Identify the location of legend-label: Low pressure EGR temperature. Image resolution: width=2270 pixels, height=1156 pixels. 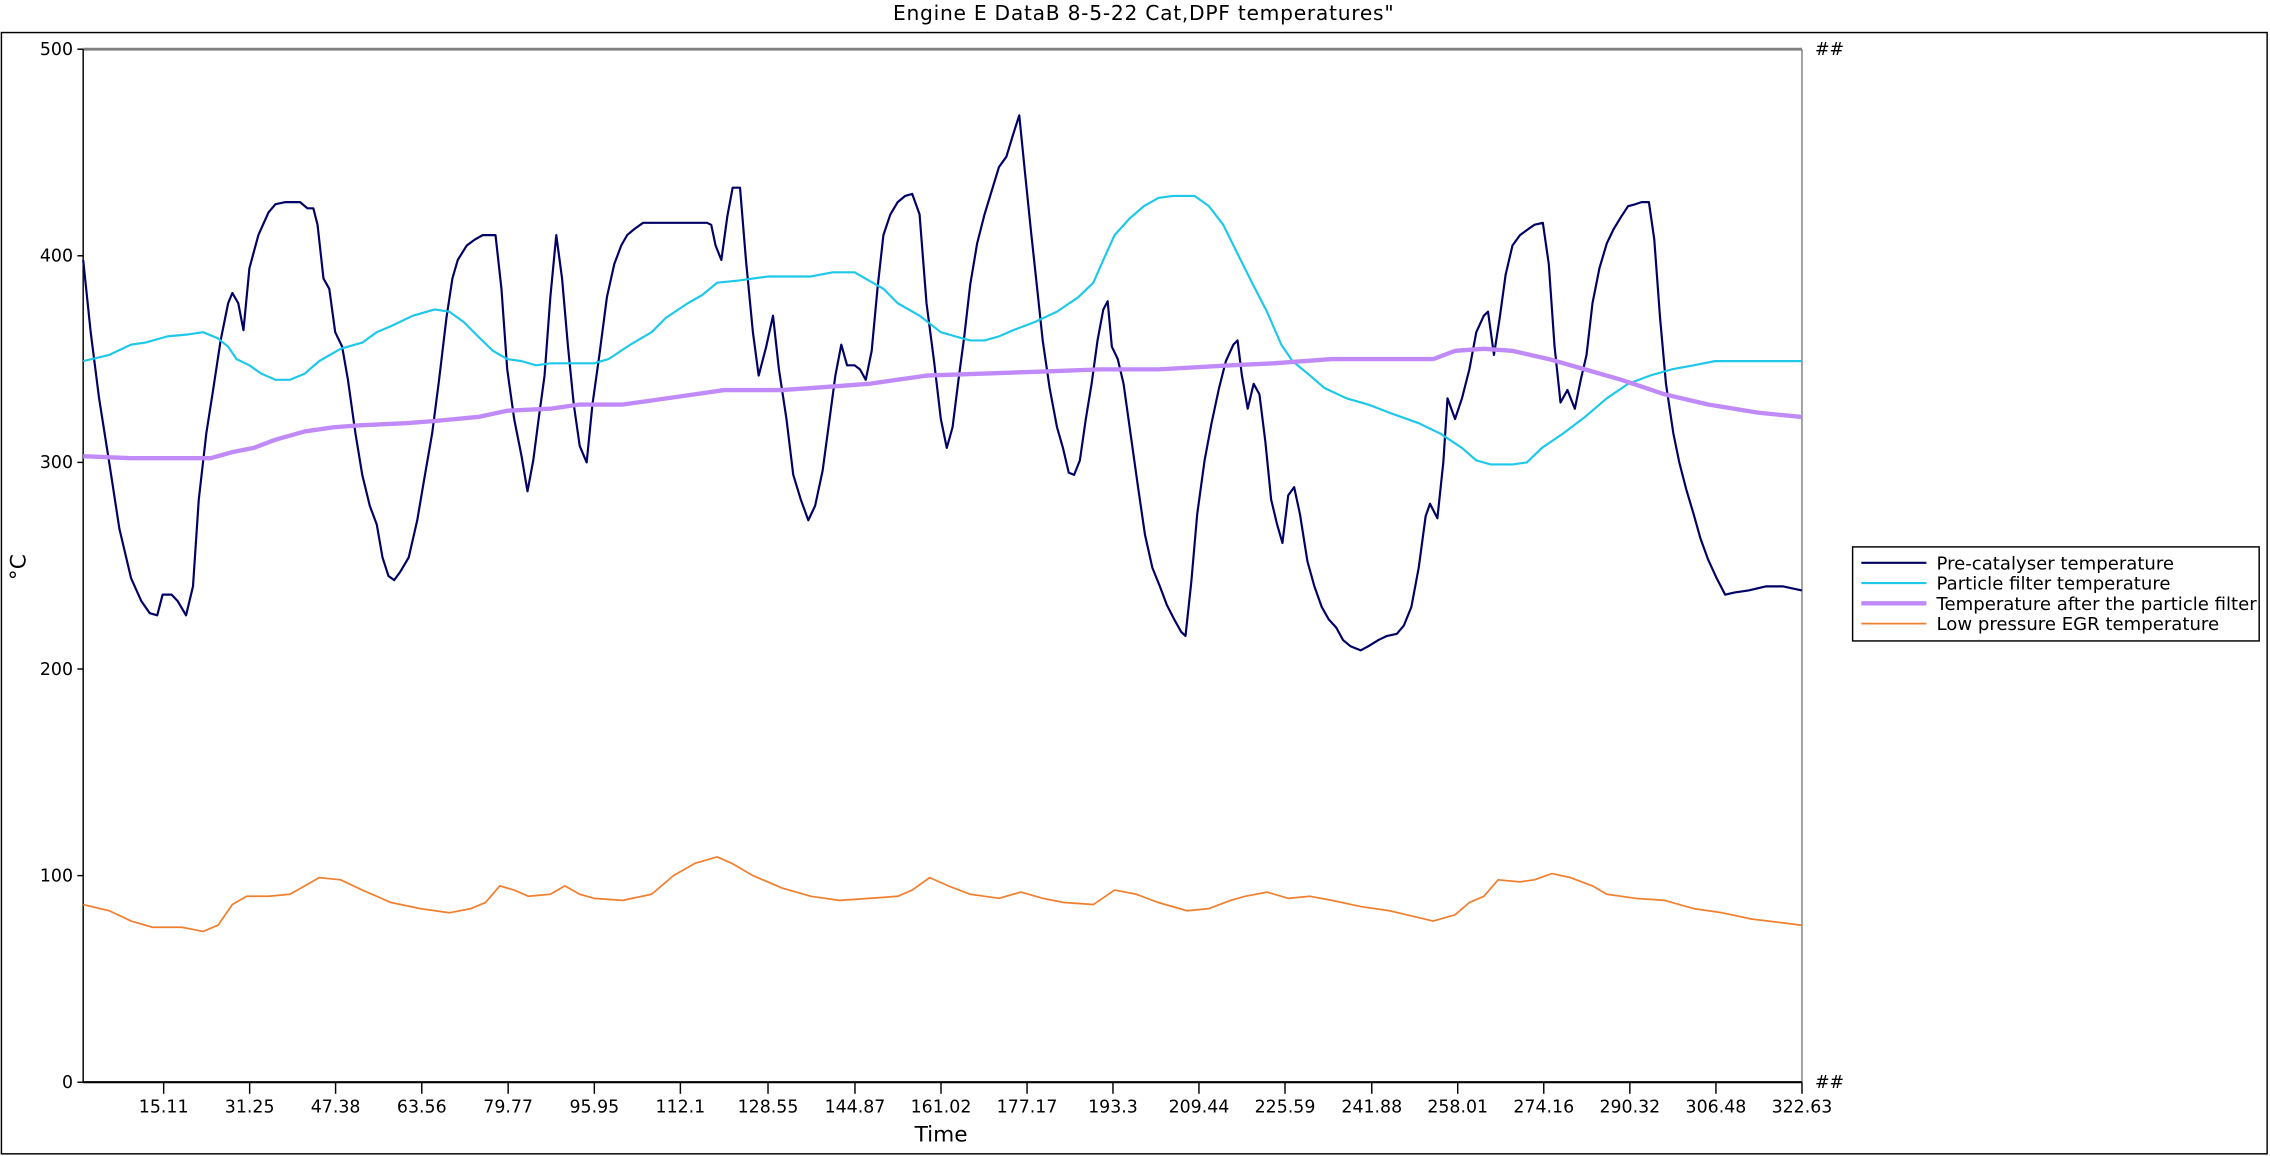
(2078, 624).